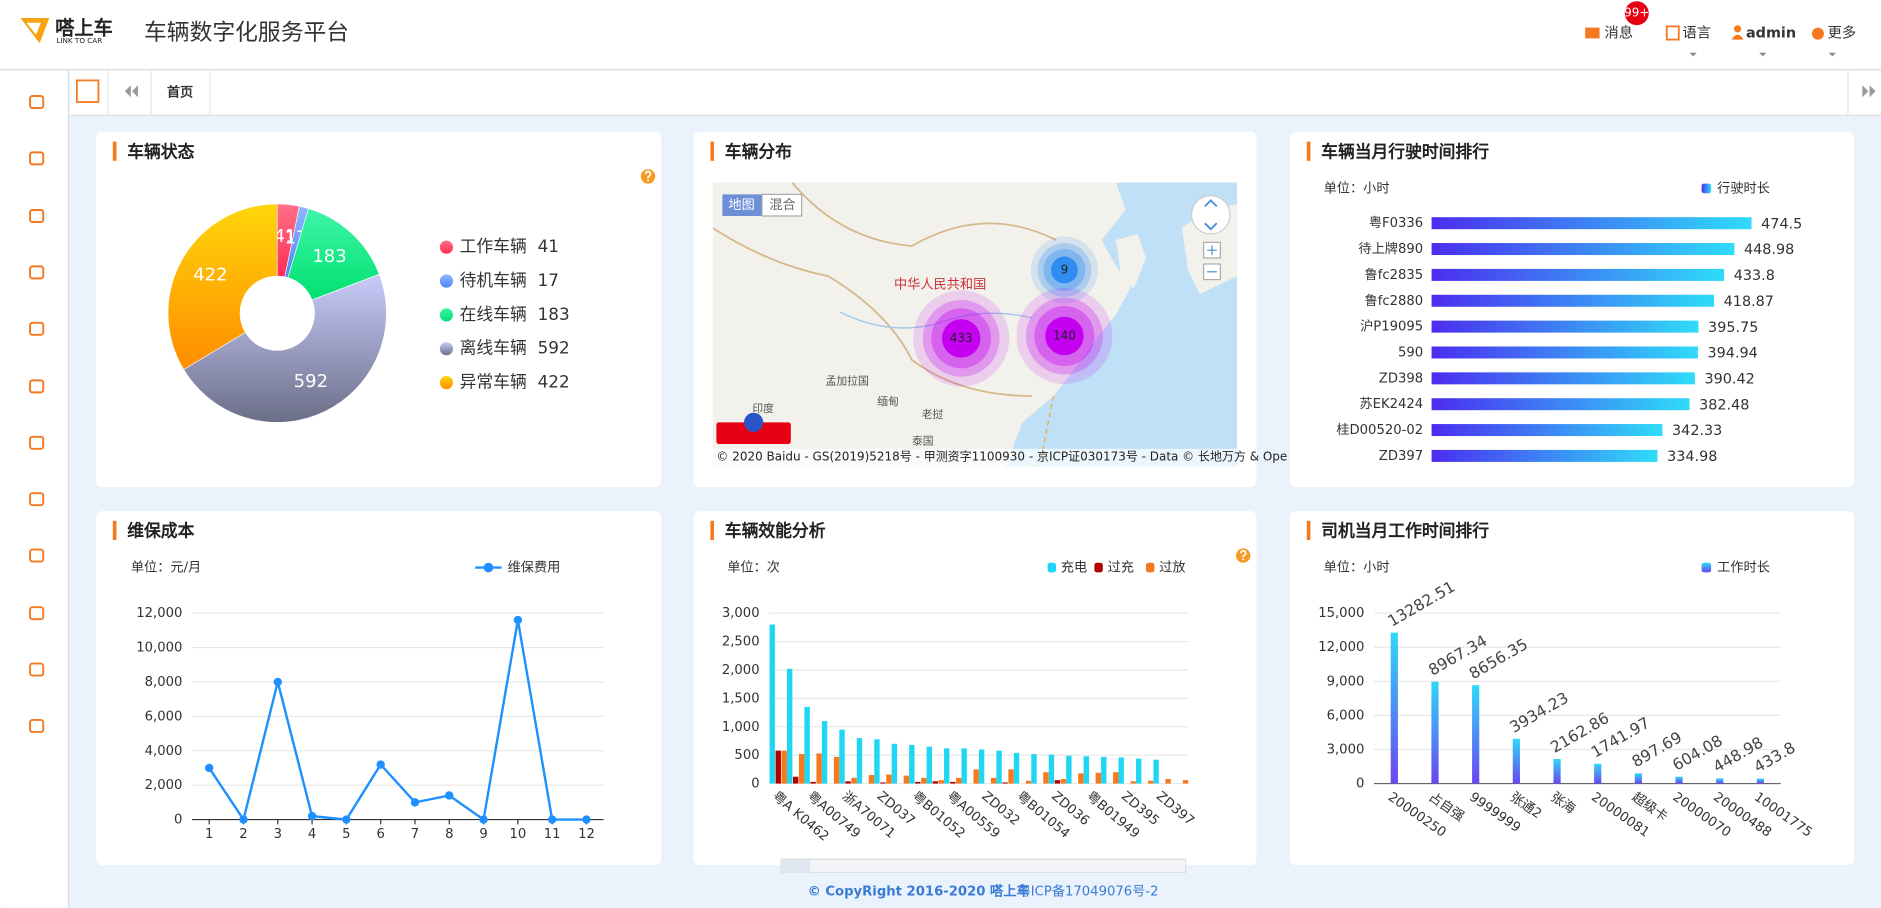  Describe the element at coordinates (1121, 324) in the screenshot. I see `map-sea` at that location.